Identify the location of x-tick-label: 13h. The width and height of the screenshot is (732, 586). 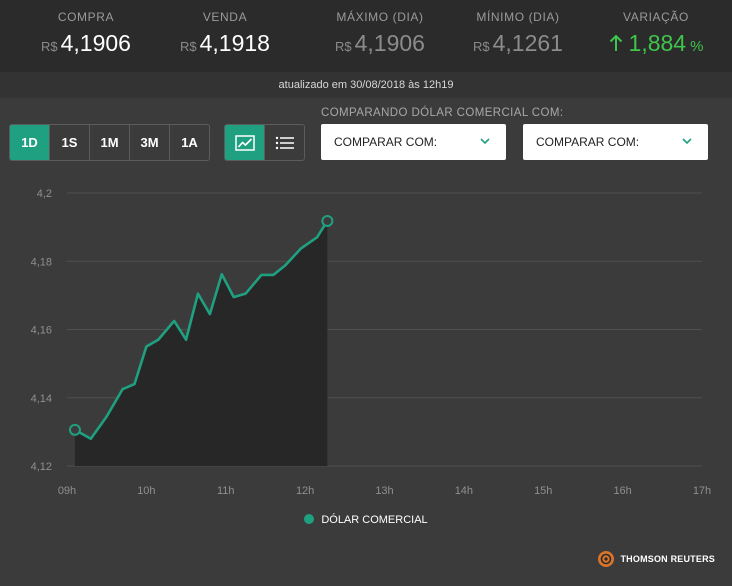
(384, 491).